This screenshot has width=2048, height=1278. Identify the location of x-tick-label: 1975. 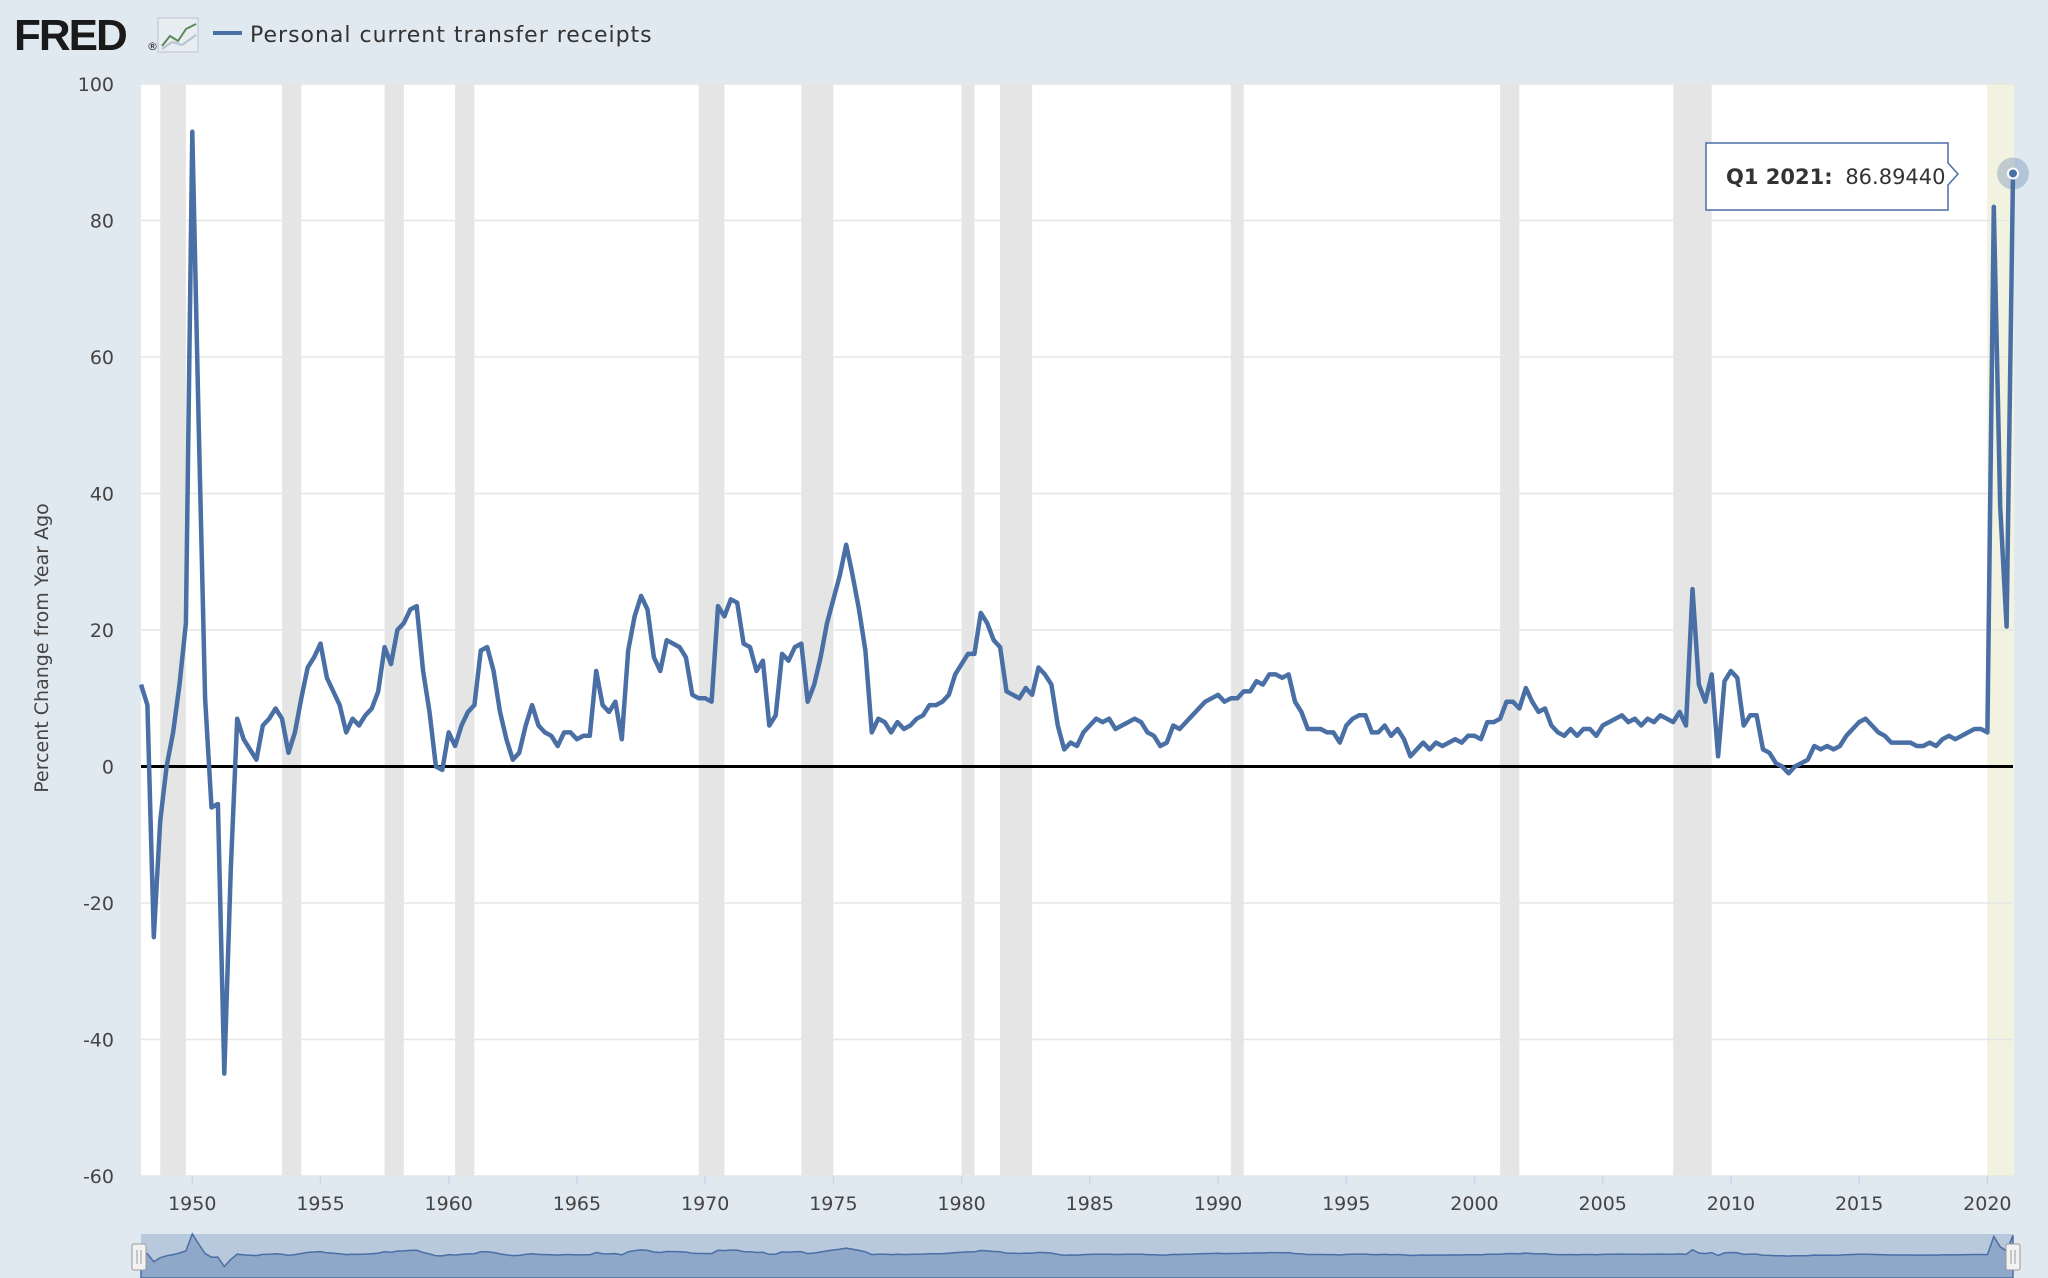
(833, 1204).